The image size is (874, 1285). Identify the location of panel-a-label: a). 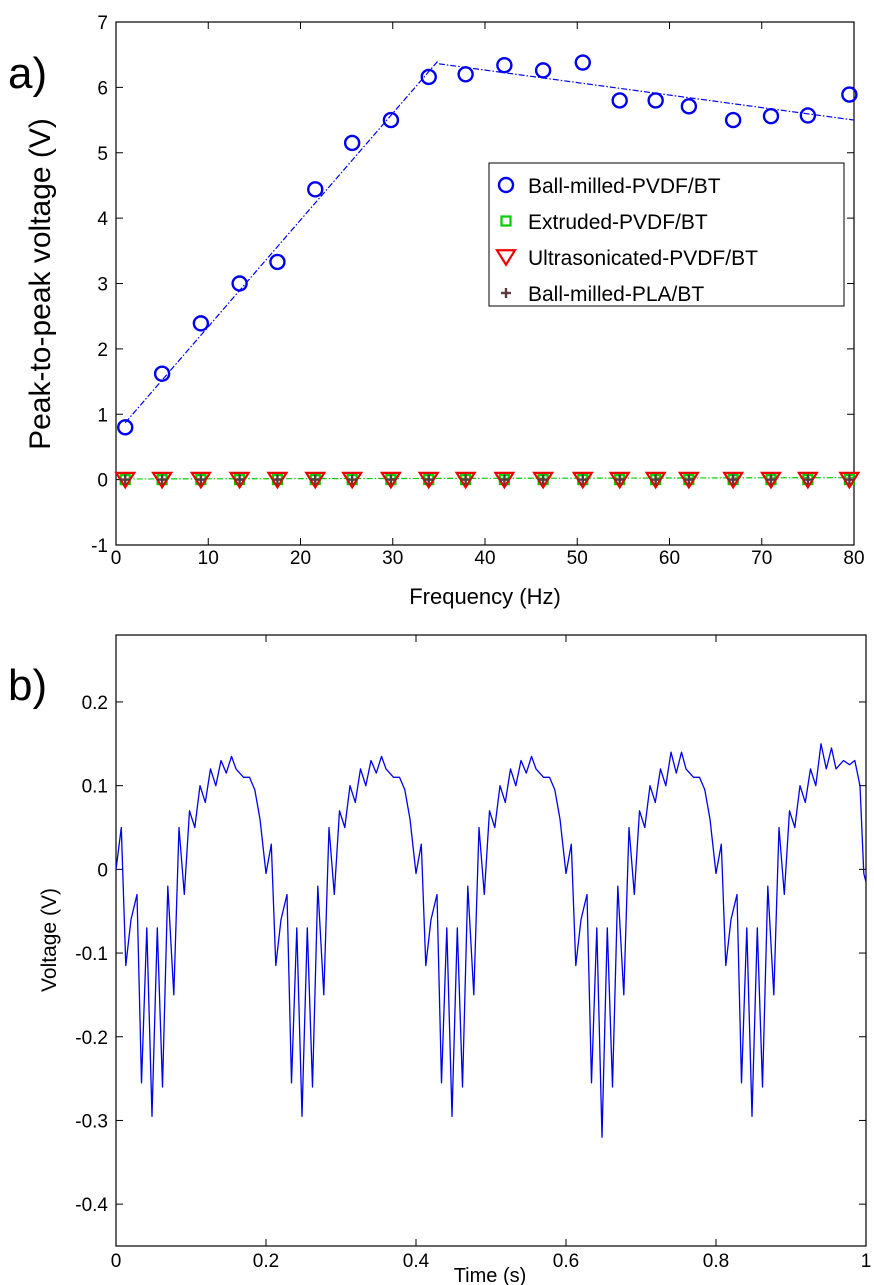
(27, 73).